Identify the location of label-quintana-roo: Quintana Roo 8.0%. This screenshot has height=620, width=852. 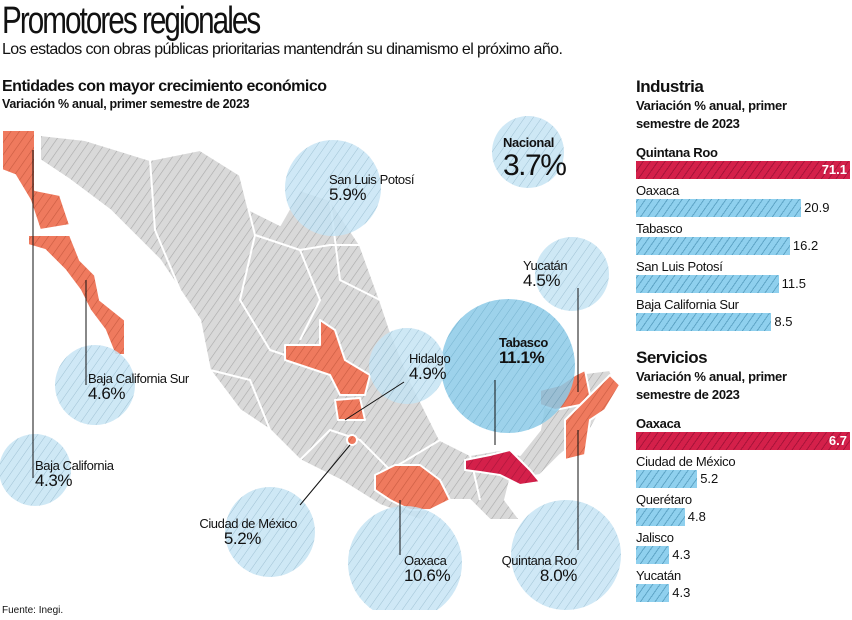
(537, 569).